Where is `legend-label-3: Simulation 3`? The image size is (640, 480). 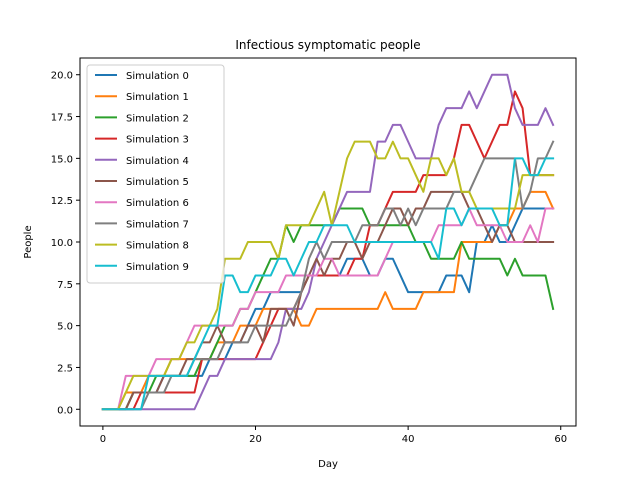
legend-label-3: Simulation 3 is located at coordinates (157, 140).